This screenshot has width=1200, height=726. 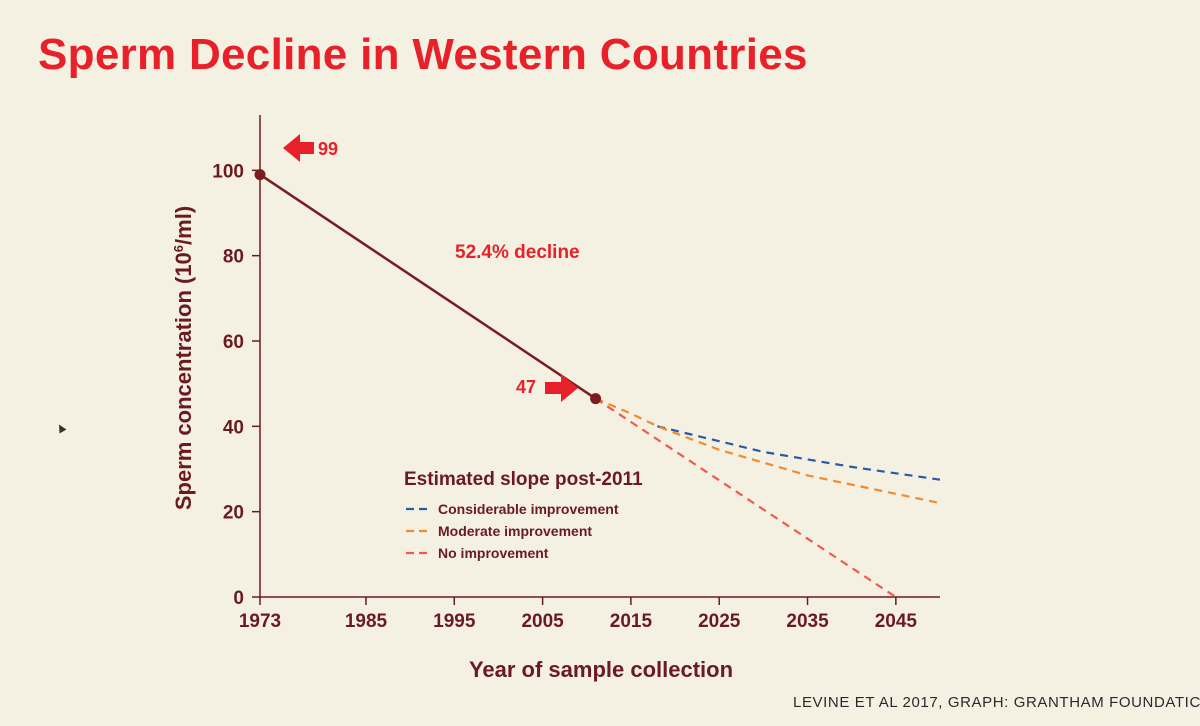 I want to click on end-value-arrow-icon, so click(x=561, y=388).